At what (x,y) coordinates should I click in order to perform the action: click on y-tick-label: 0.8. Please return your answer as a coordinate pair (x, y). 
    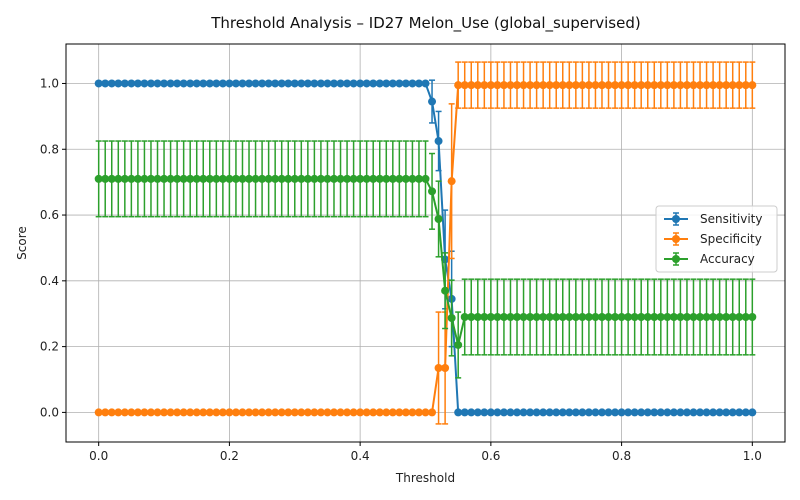
    Looking at the image, I should click on (49, 149).